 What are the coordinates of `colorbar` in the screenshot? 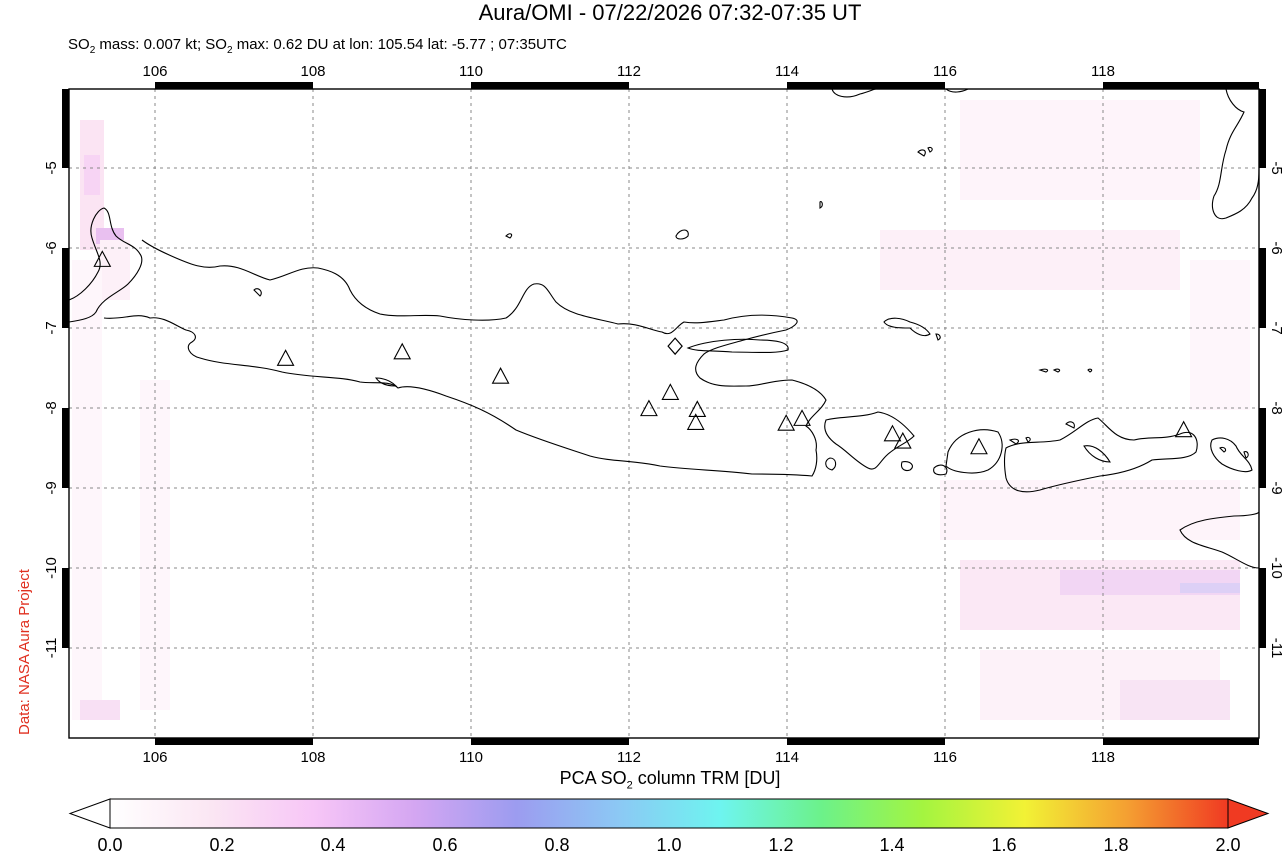 It's located at (669, 813).